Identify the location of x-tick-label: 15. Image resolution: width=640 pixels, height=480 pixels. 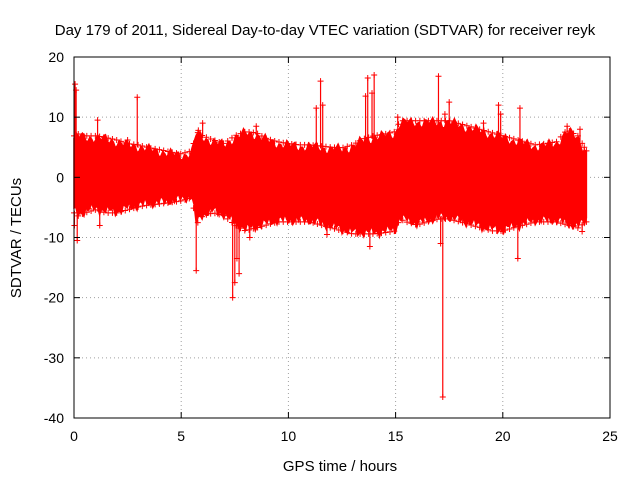
(396, 436).